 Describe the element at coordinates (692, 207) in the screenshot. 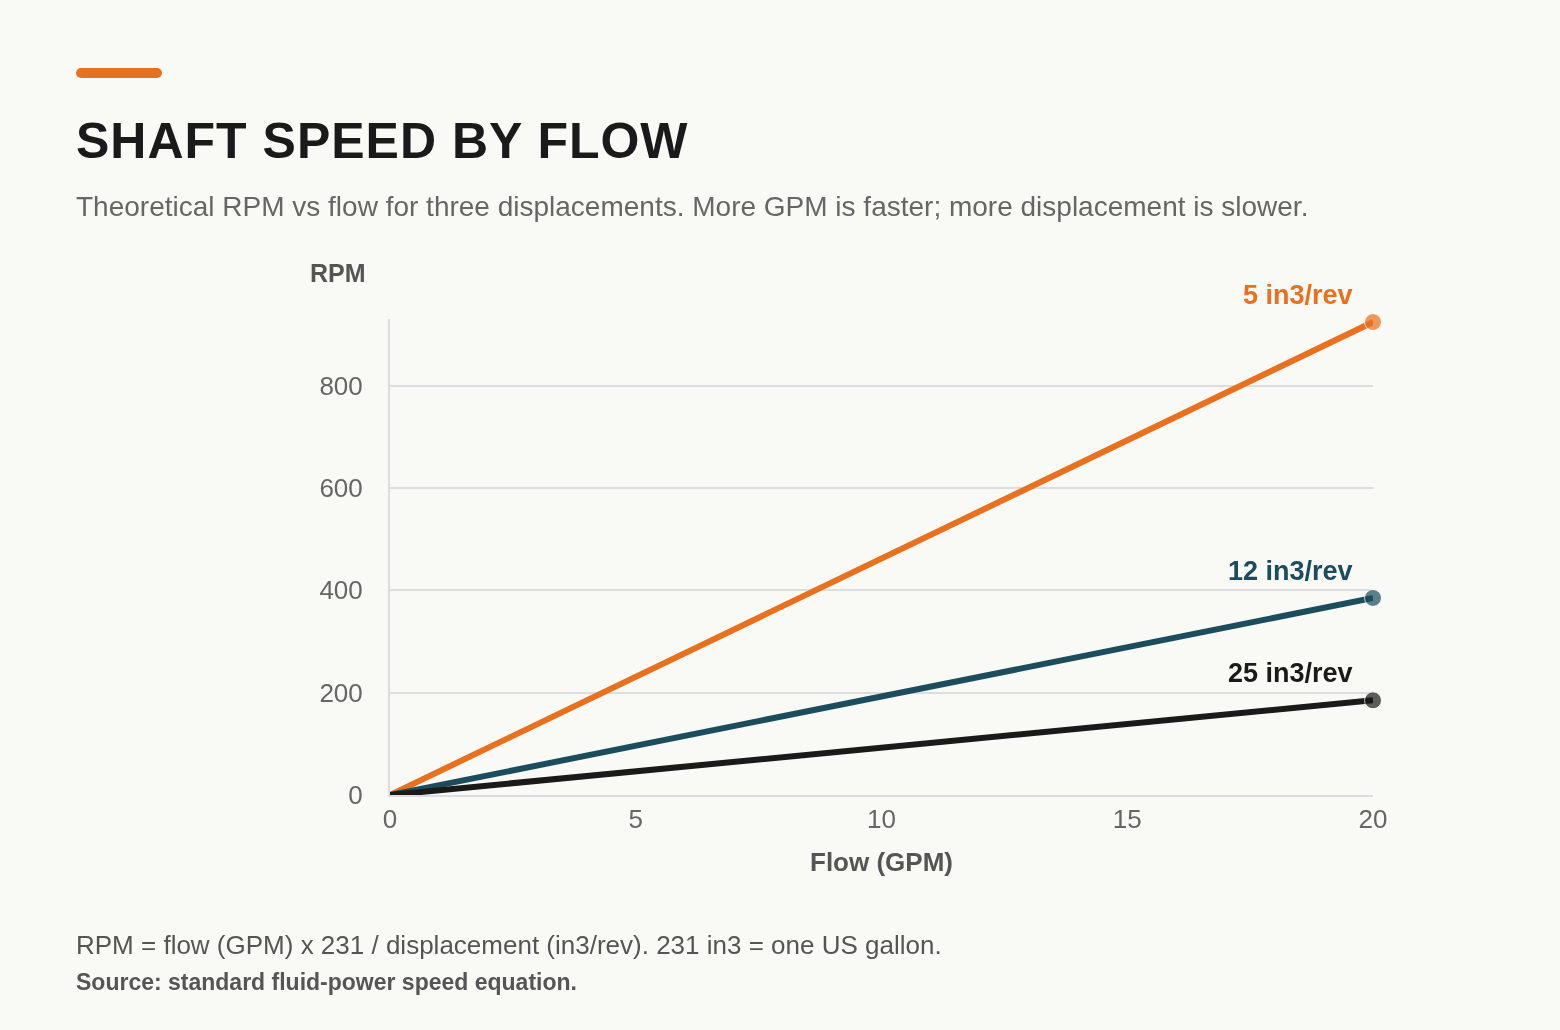

I see `chart-subtitle: Theoretical RPM vs flow for three displacements. More GPM is faster; more displacement is slower.` at that location.